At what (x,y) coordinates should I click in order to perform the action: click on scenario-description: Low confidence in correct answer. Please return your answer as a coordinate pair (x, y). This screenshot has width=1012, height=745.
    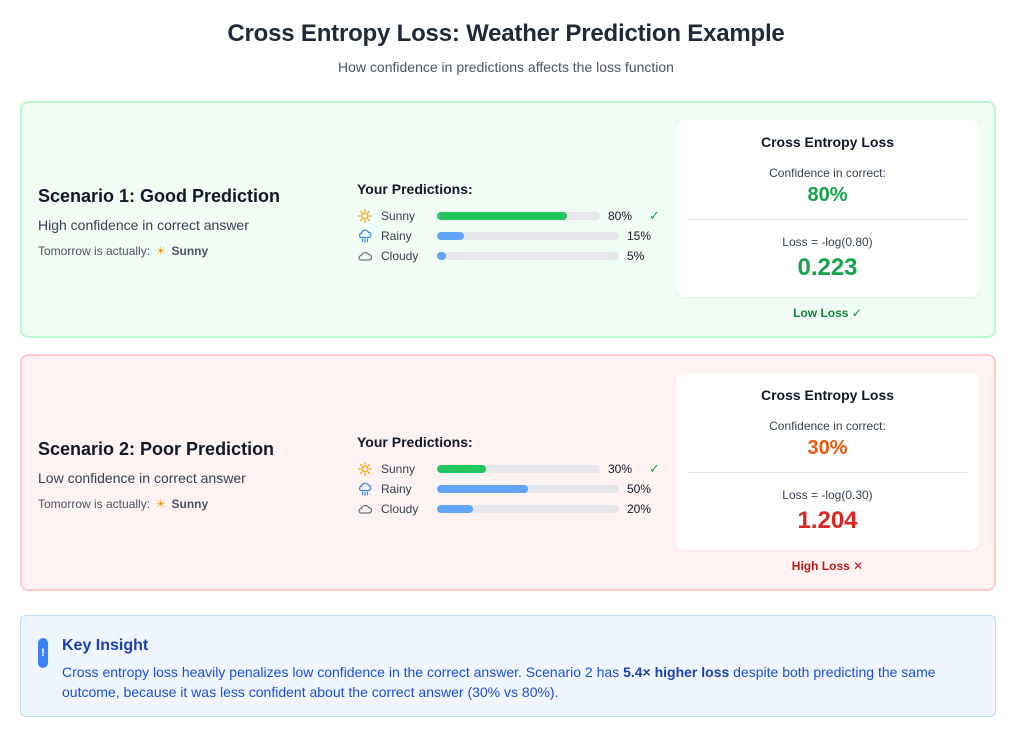
    Looking at the image, I should click on (142, 478).